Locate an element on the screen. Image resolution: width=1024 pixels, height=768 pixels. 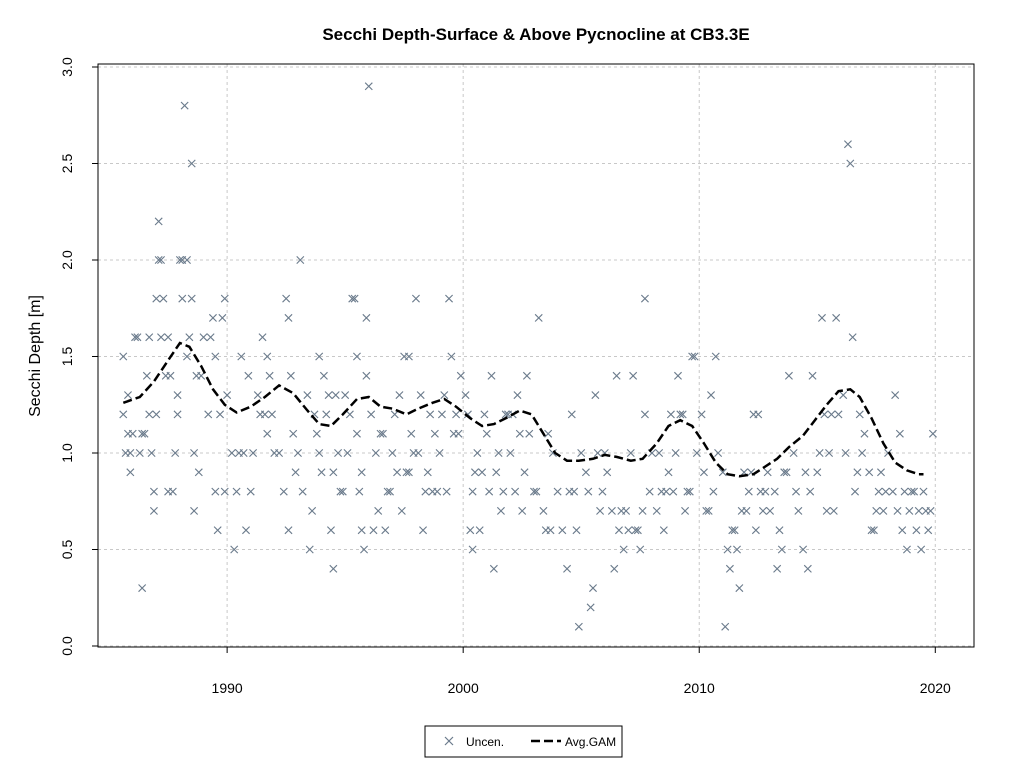
x-tick-label: 2020 is located at coordinates (935, 688).